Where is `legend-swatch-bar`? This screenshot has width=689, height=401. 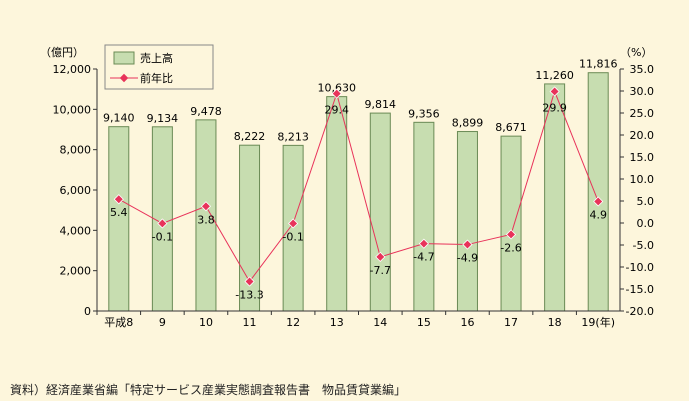 legend-swatch-bar is located at coordinates (124, 58).